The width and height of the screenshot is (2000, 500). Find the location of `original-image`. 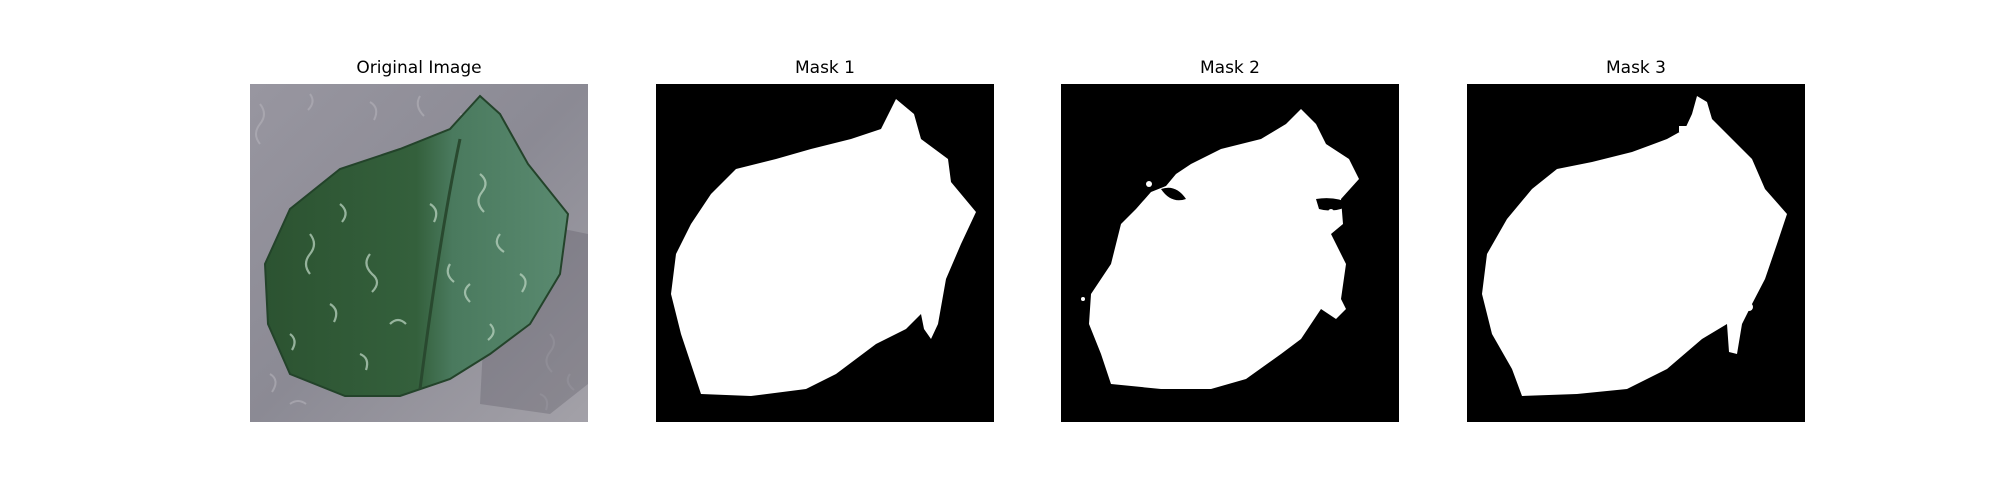

original-image is located at coordinates (419, 253).